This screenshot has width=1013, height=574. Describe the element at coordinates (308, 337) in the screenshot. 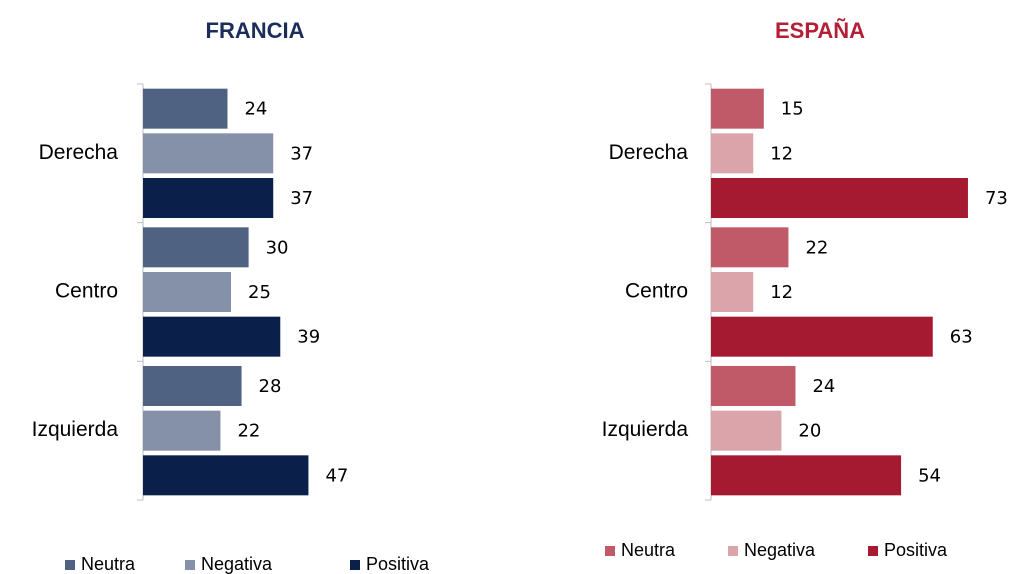

I see `value-label: 39` at that location.